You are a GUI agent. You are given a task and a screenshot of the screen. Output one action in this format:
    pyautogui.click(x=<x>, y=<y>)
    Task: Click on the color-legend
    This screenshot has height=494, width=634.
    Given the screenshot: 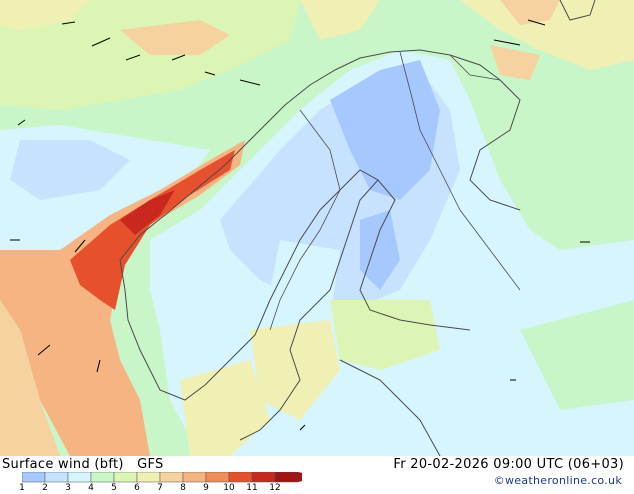 What is the action you would take?
    pyautogui.click(x=162, y=477)
    